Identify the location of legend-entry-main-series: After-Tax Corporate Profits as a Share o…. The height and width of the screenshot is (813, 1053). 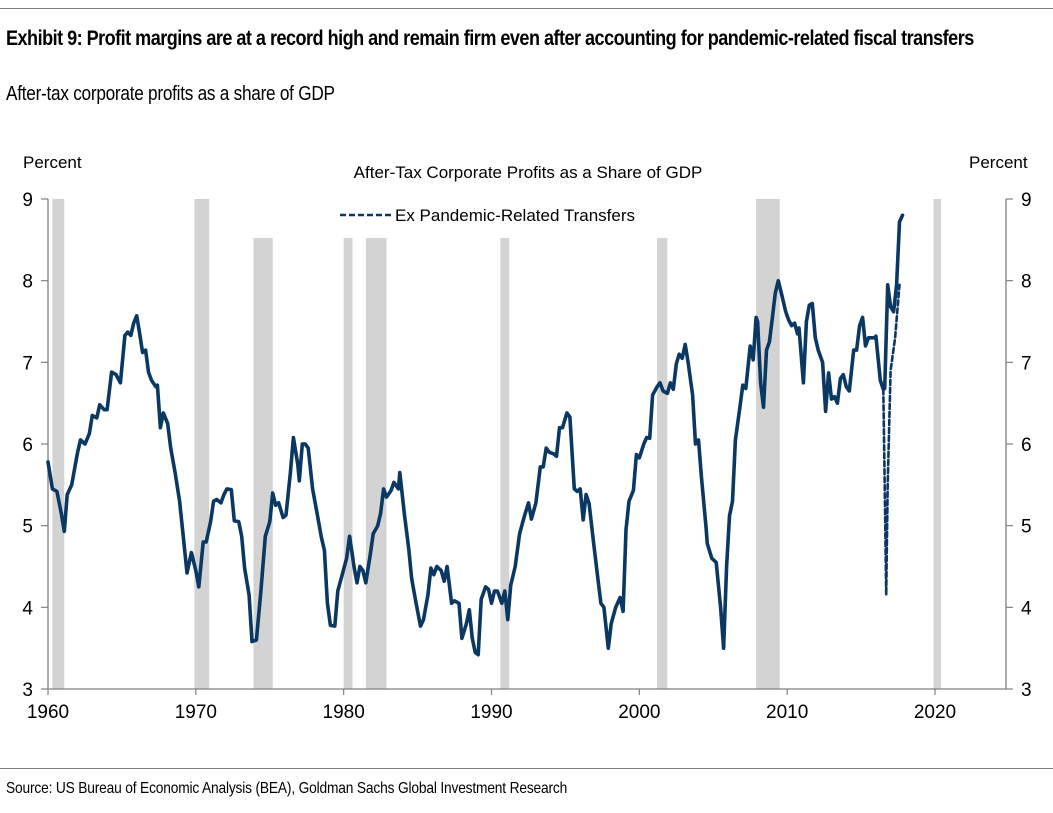
(528, 172).